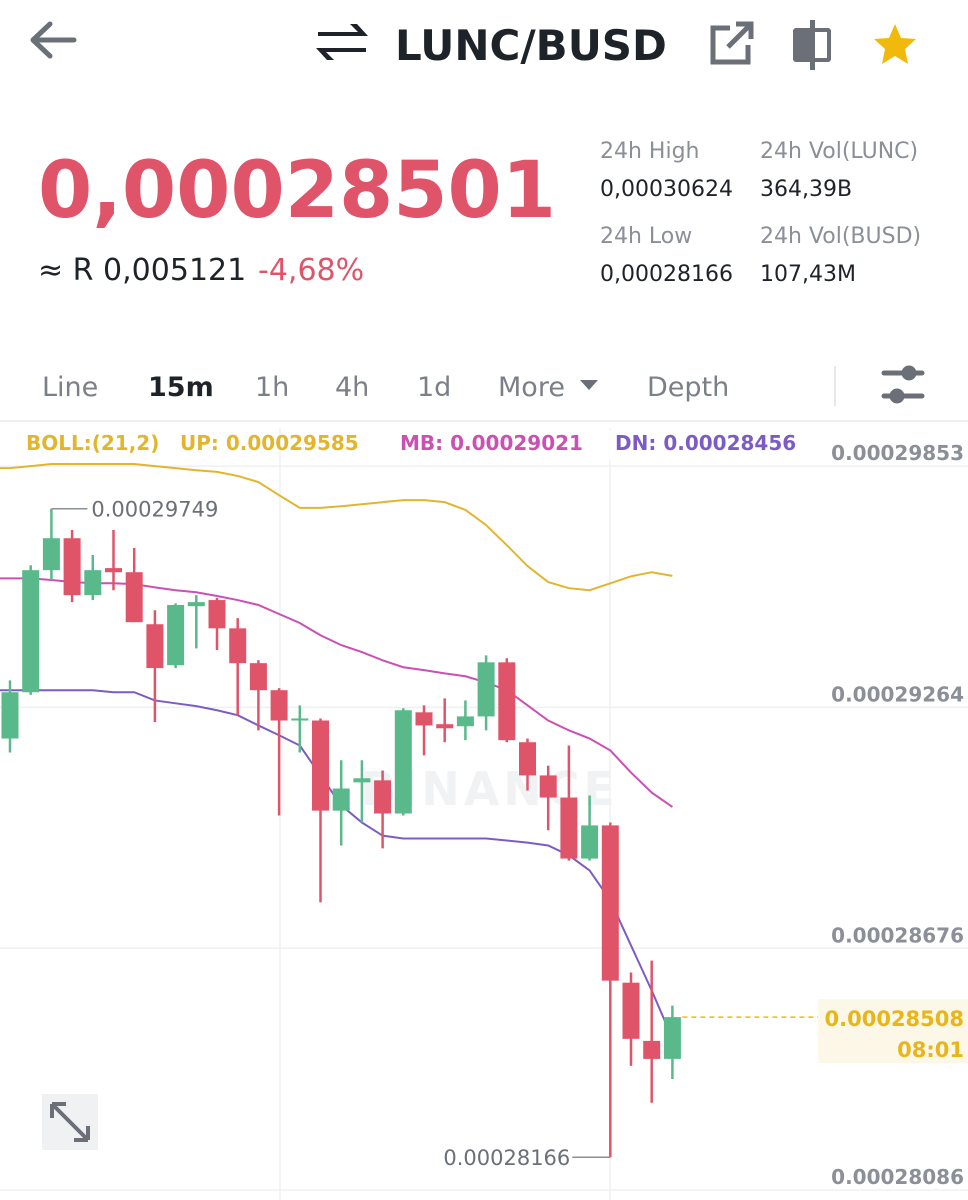  Describe the element at coordinates (903, 384) in the screenshot. I see `settings-icon` at that location.